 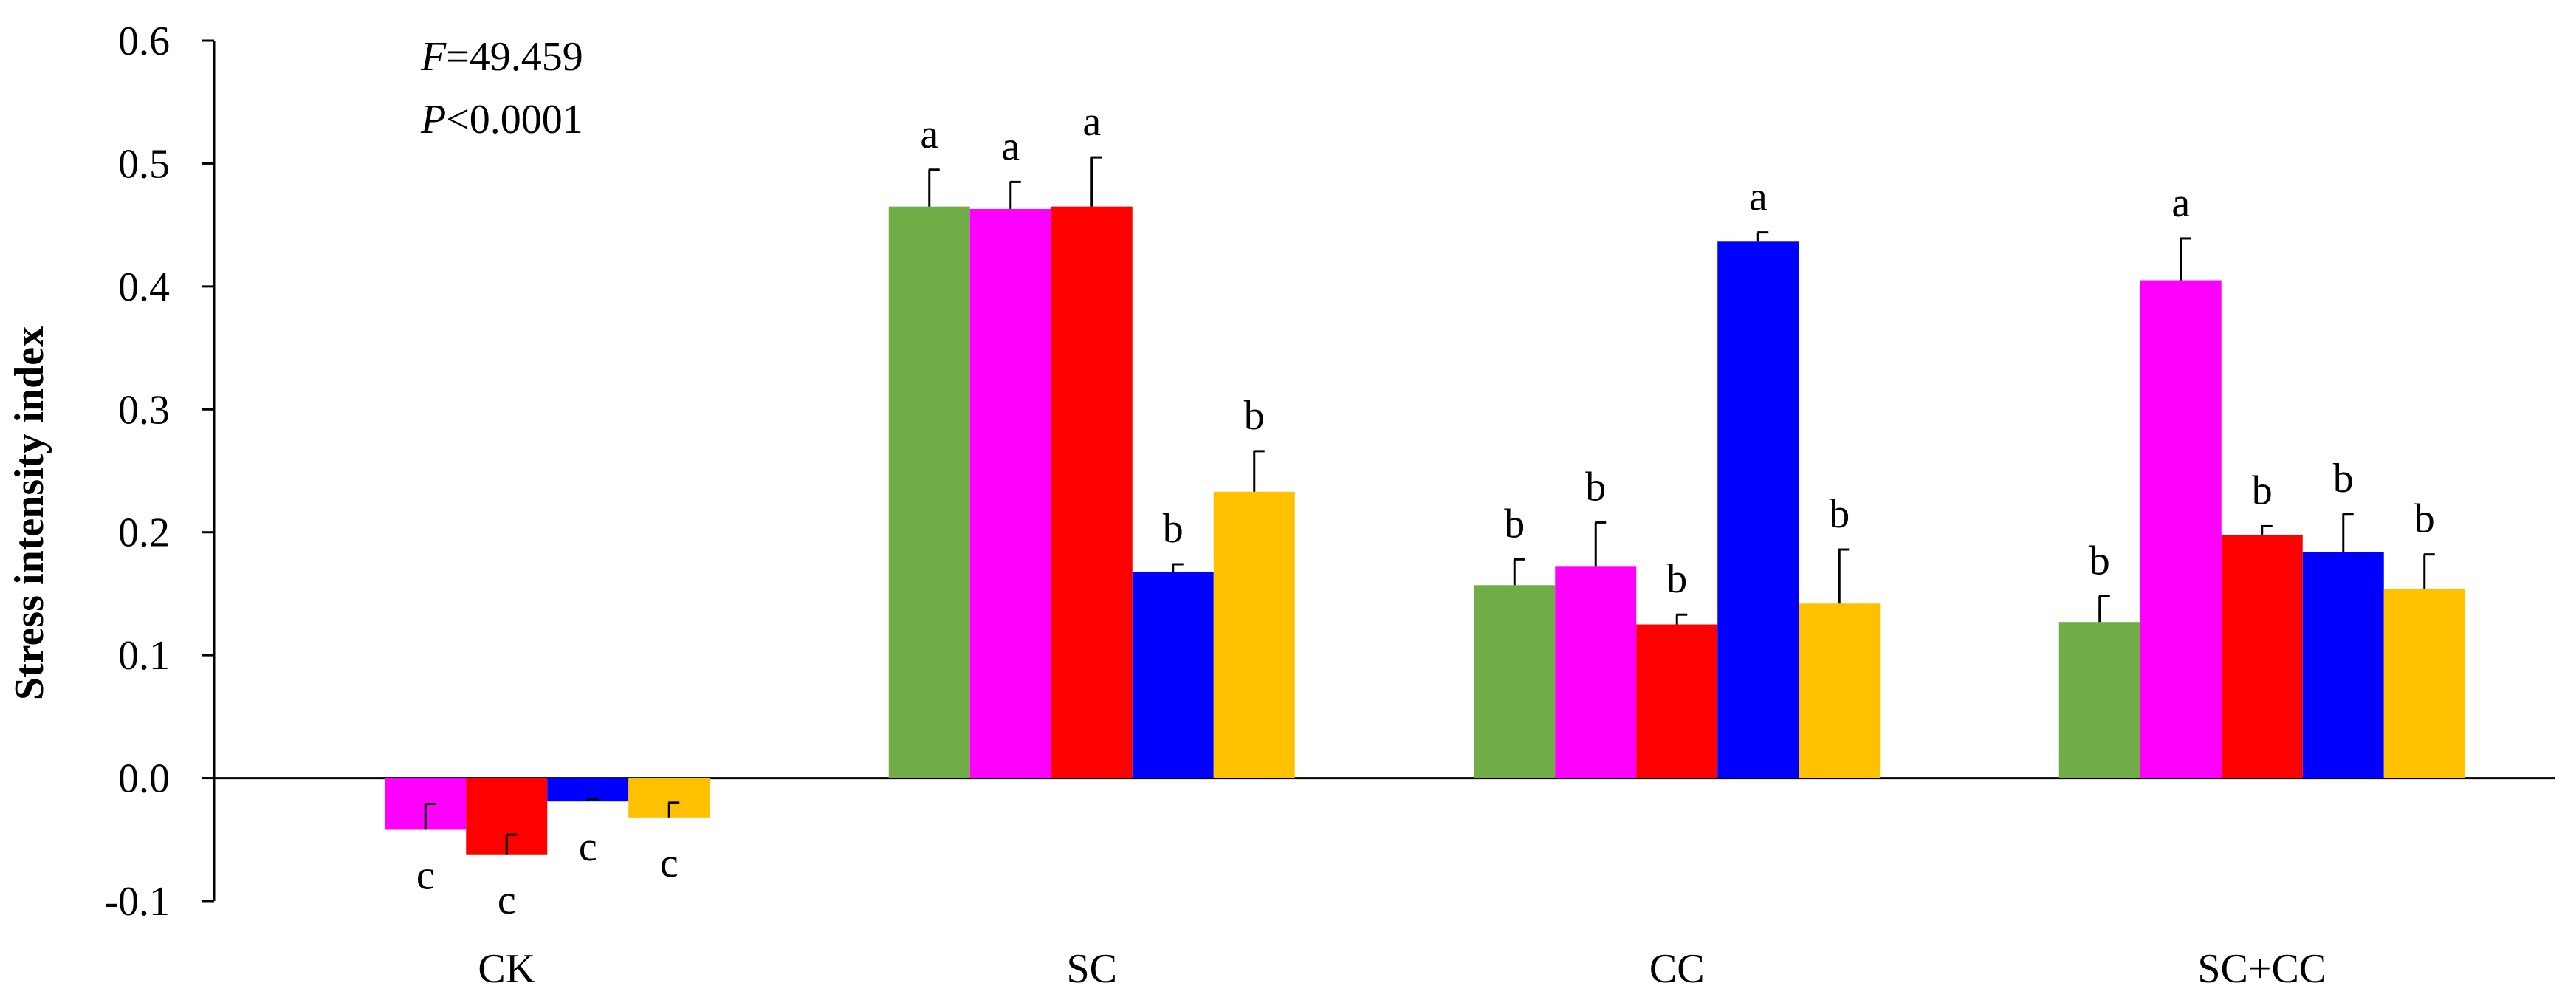 I want to click on x-category-label: CK, so click(x=506, y=969).